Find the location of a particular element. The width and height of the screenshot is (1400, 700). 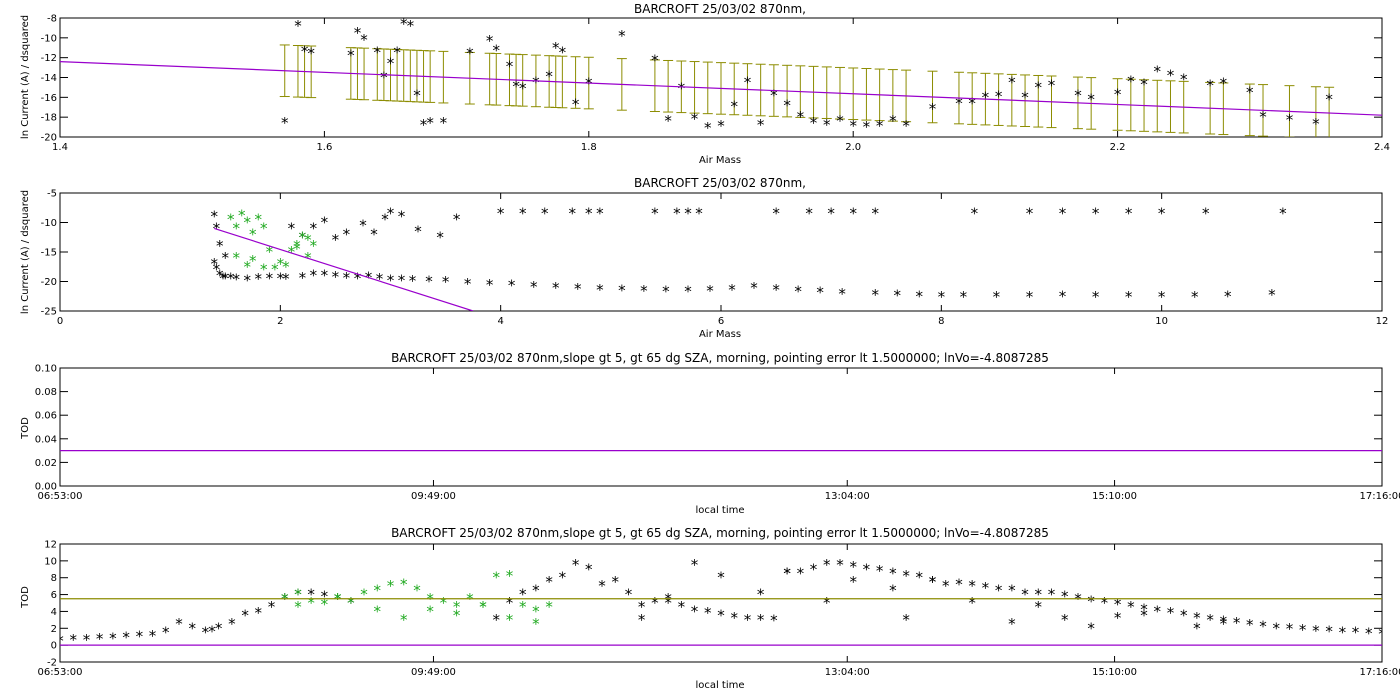

x-tick-label: 09:49:00 is located at coordinates (433, 496).